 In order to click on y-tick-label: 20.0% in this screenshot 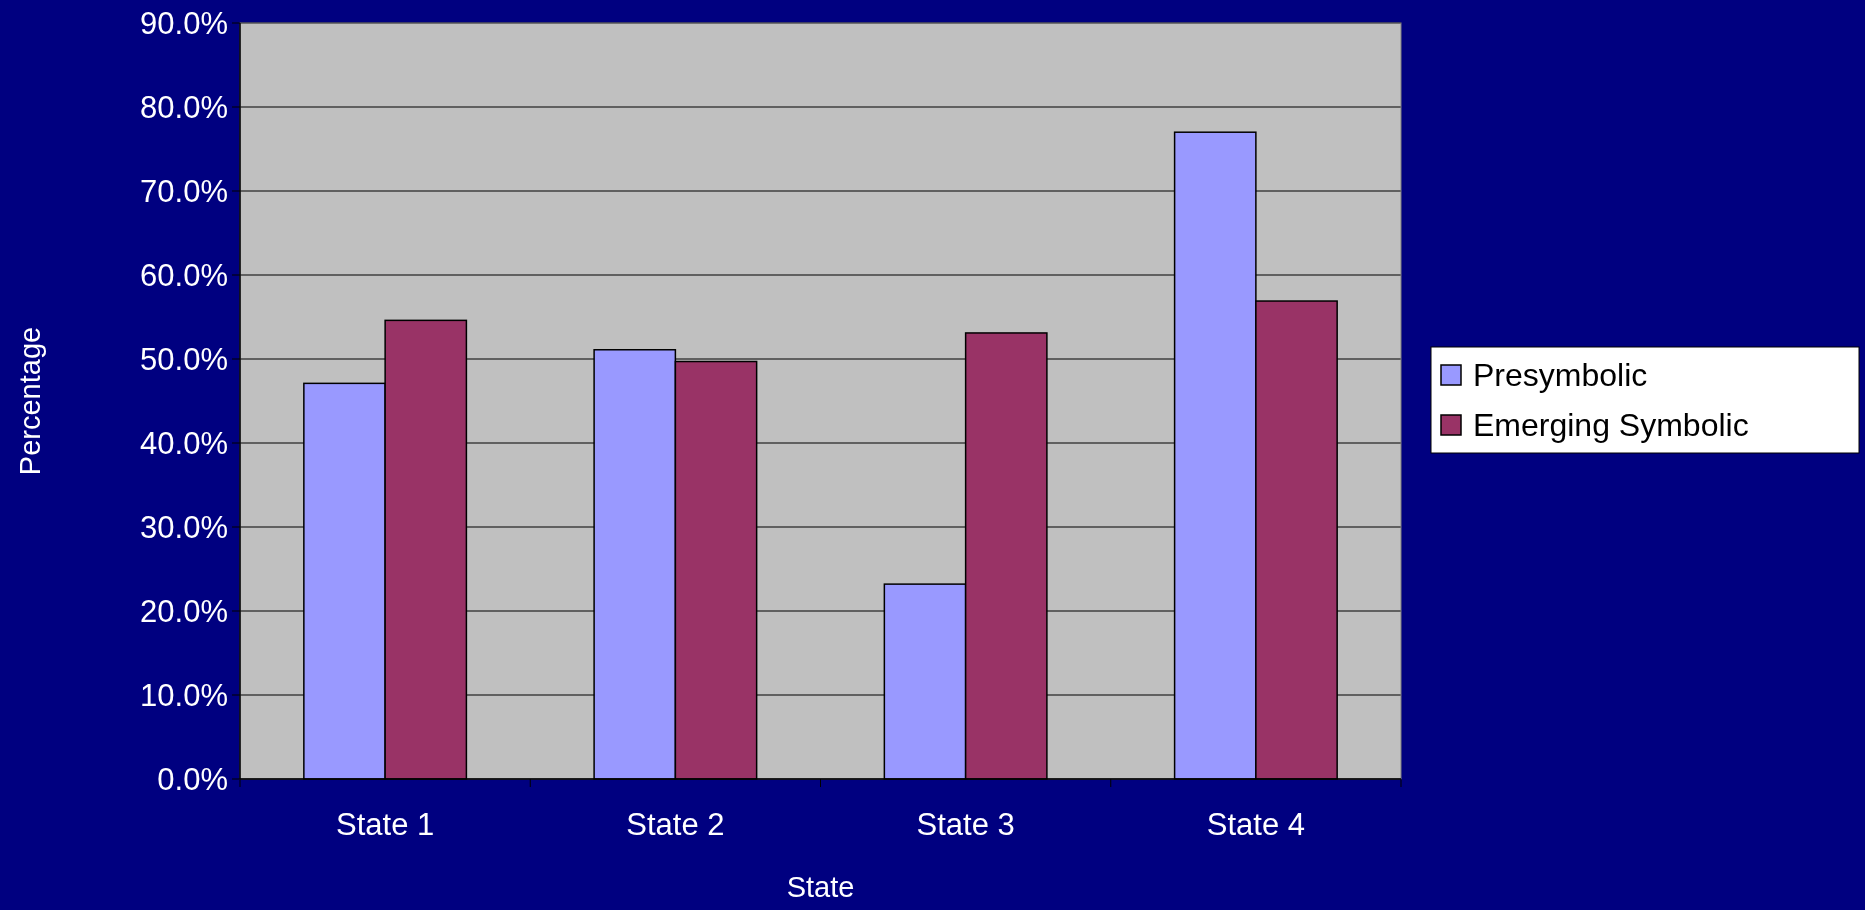, I will do `click(184, 611)`.